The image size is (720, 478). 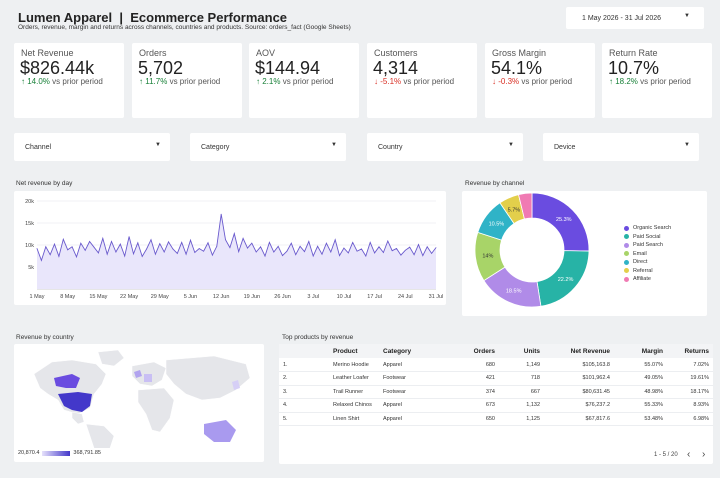 What do you see at coordinates (304, 392) in the screenshot?
I see `table-cell: 3.` at bounding box center [304, 392].